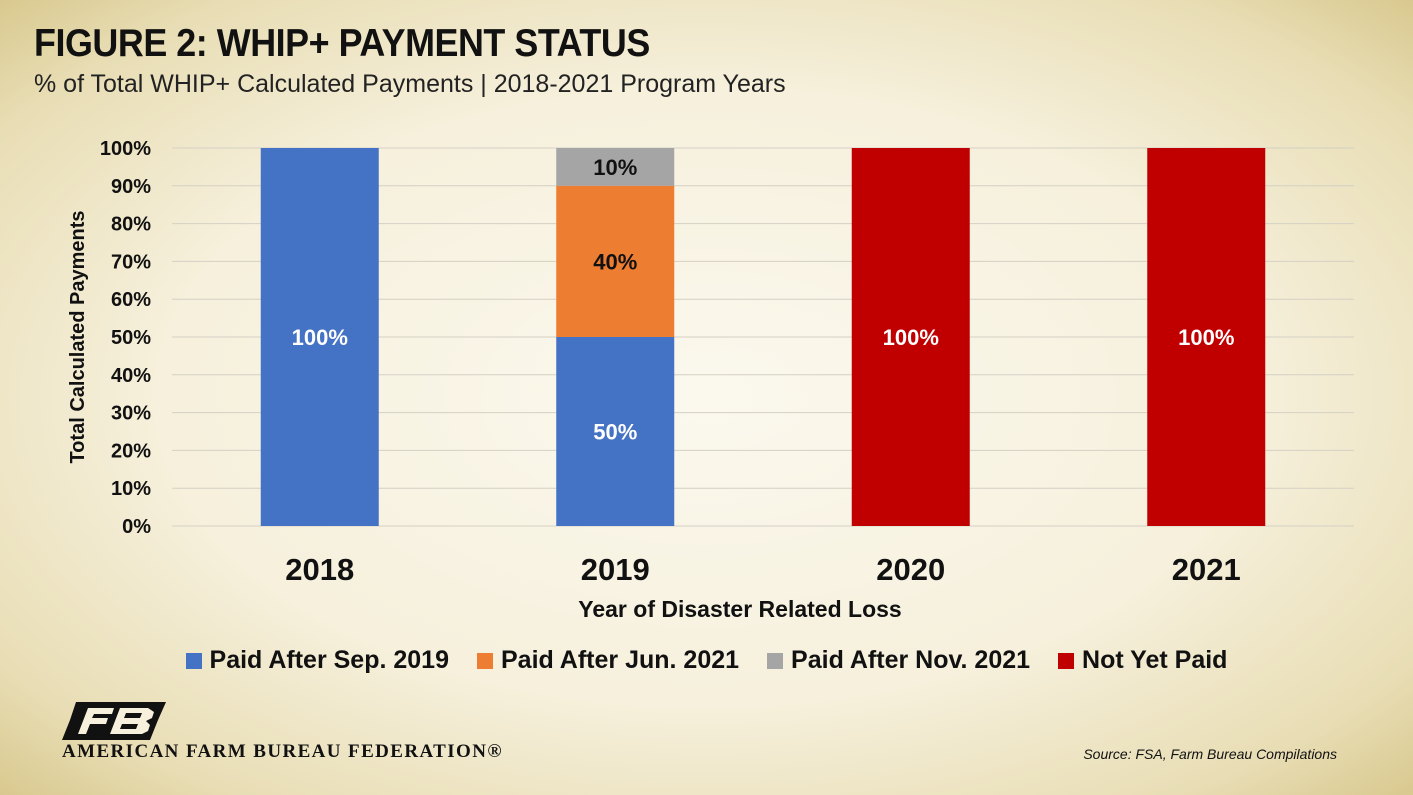 The height and width of the screenshot is (795, 1413). Describe the element at coordinates (131, 414) in the screenshot. I see `y-tick-label: 30%` at that location.